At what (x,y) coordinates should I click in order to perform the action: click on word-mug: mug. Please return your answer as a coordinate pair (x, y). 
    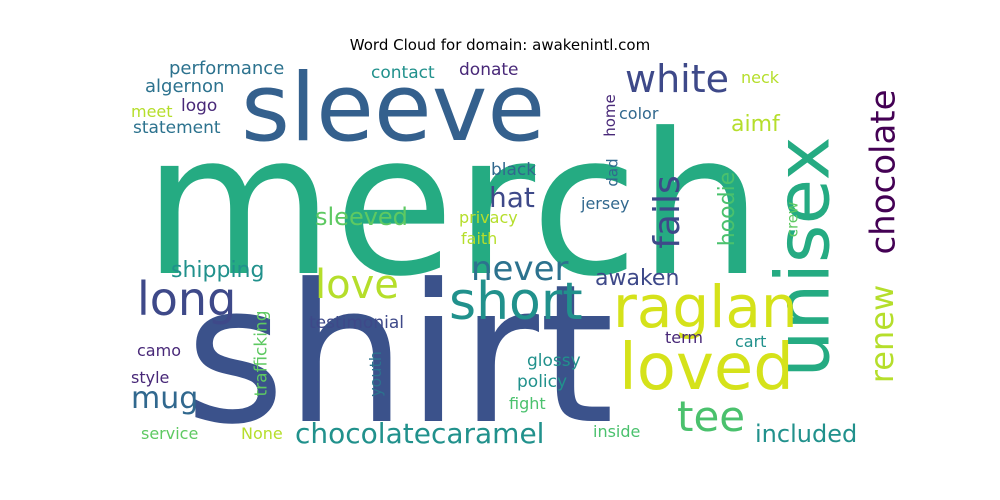
    Looking at the image, I should click on (165, 398).